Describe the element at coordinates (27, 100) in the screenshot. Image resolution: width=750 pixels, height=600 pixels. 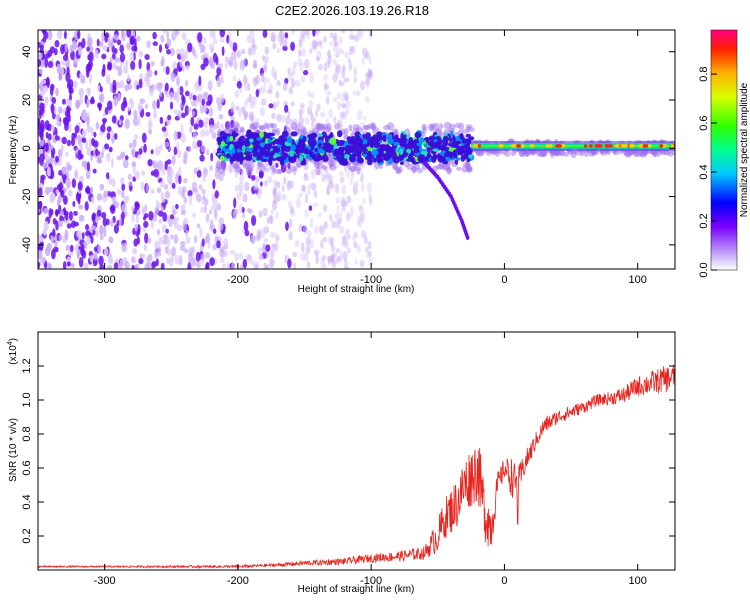
I see `y-tick-label: 20` at that location.